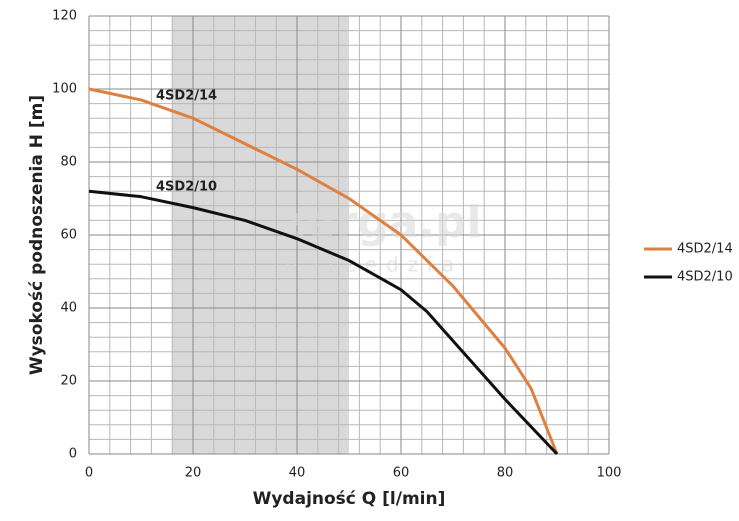  I want to click on y-tick-label: 40, so click(68, 308).